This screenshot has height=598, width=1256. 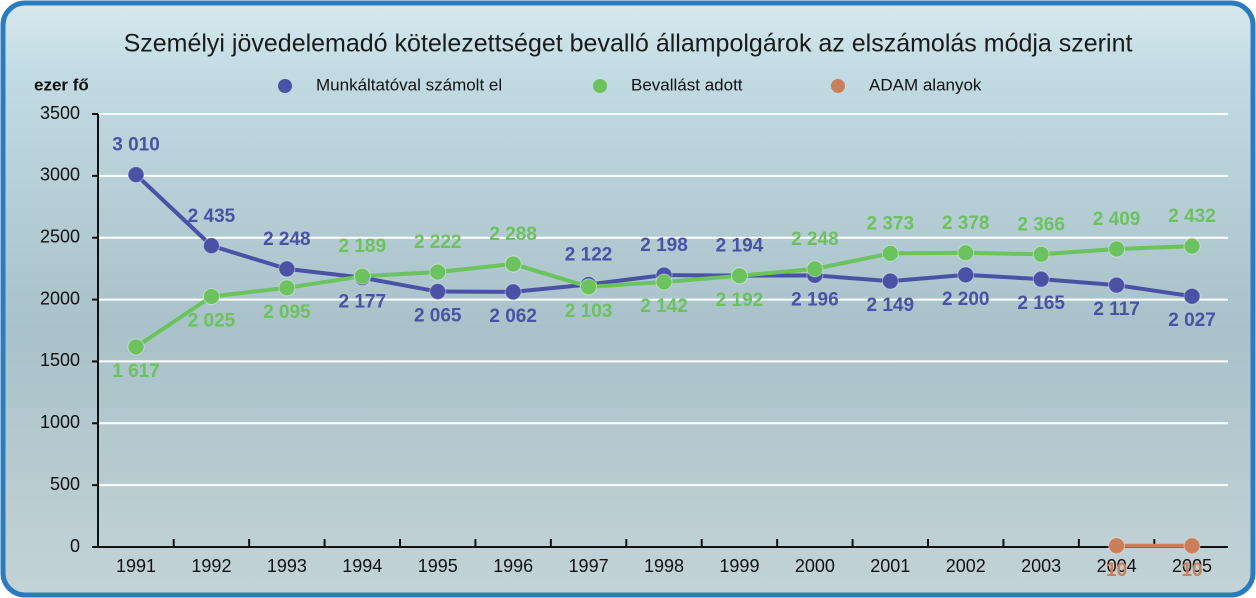 I want to click on data-label: 2 222, so click(x=438, y=242).